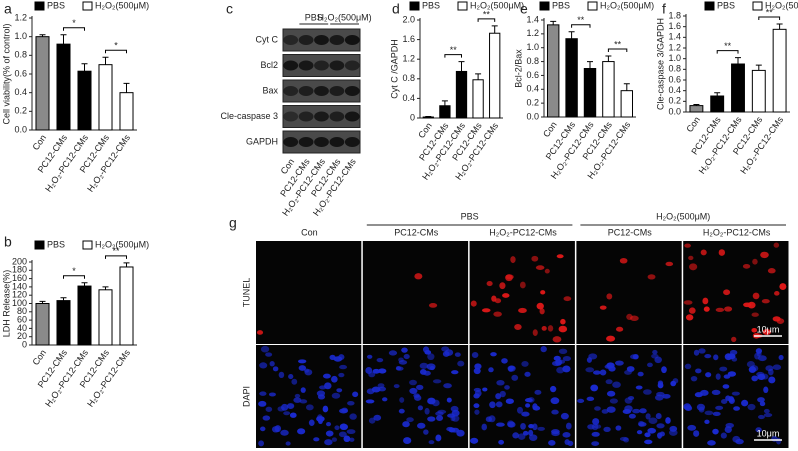 This screenshot has width=798, height=451. Describe the element at coordinates (39, 142) in the screenshot. I see `x-tick-label: Con` at that location.